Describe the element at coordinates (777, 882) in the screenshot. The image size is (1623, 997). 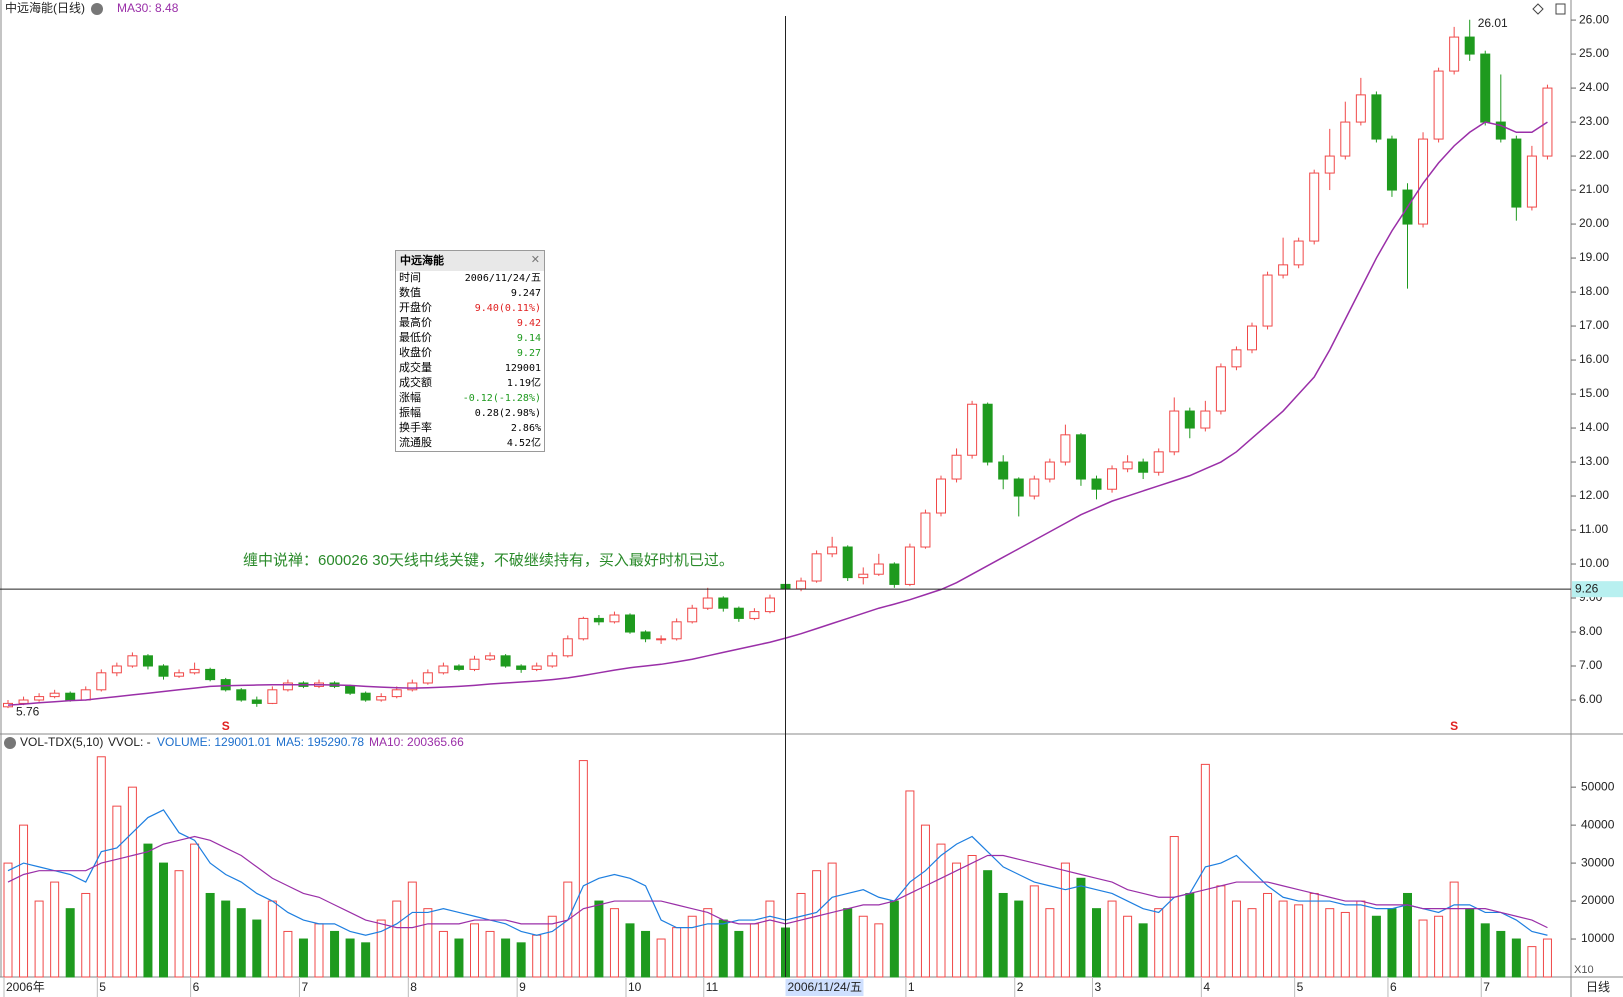
I see `ma10-line` at that location.